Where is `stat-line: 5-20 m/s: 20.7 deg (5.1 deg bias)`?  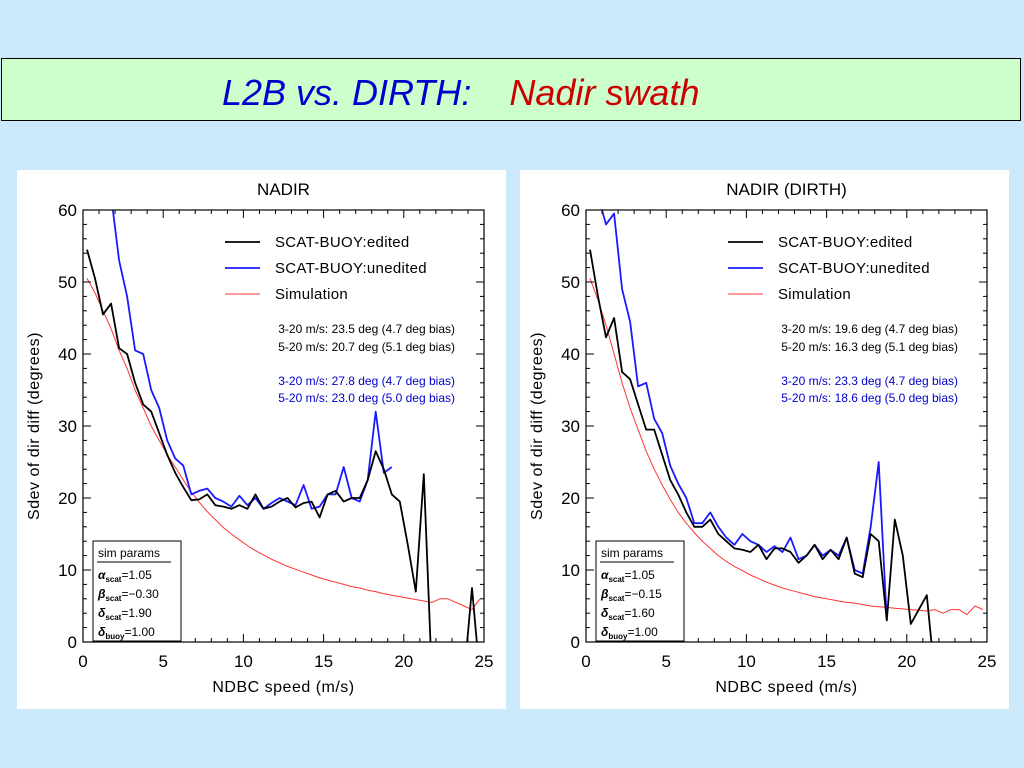 stat-line: 5-20 m/s: 20.7 deg (5.1 deg bias) is located at coordinates (366, 347).